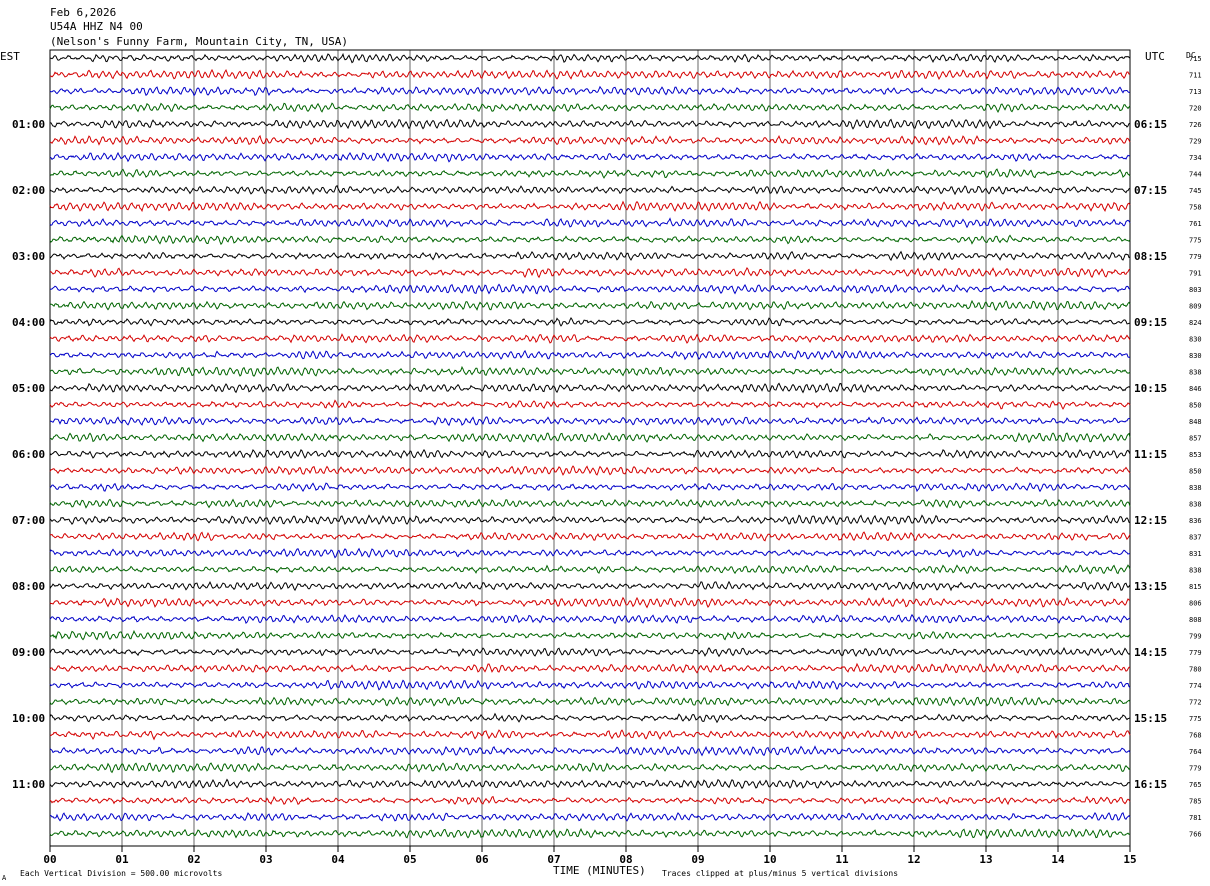  What do you see at coordinates (4, 878) in the screenshot?
I see `corner-mark: A` at bounding box center [4, 878].